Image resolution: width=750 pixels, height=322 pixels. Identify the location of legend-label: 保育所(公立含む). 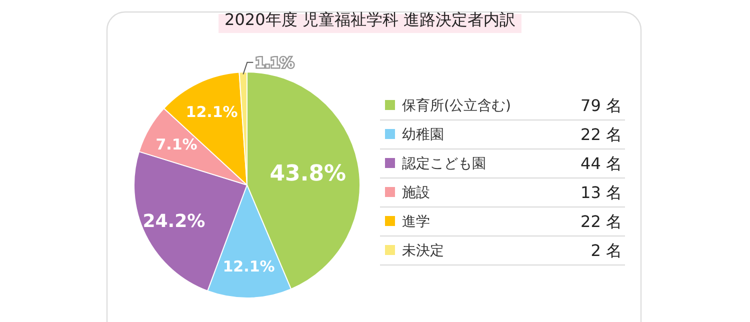
(456, 105).